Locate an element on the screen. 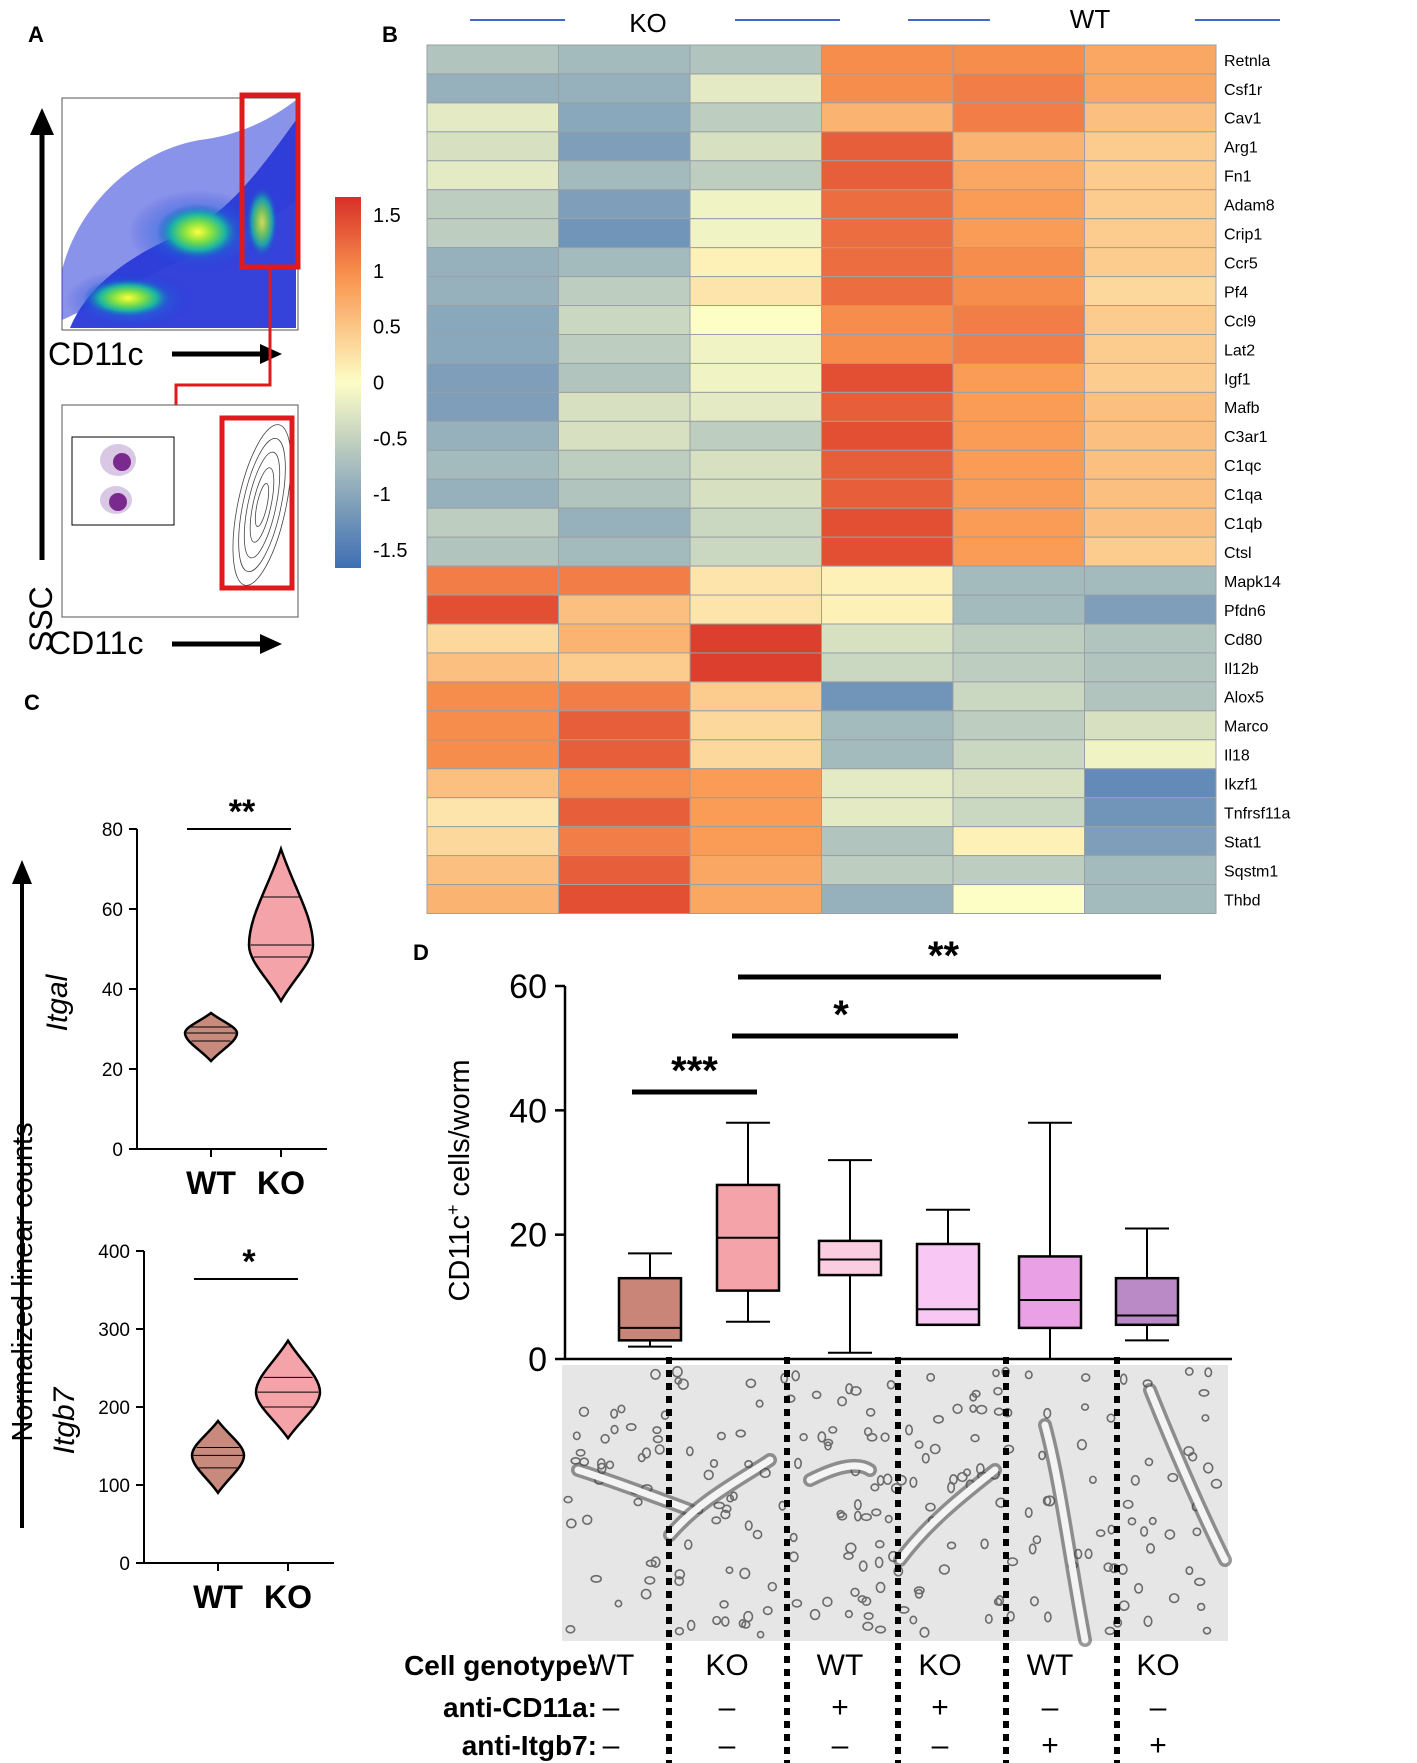 The width and height of the screenshot is (1417, 1763). gene-label: Thbd is located at coordinates (1242, 900).